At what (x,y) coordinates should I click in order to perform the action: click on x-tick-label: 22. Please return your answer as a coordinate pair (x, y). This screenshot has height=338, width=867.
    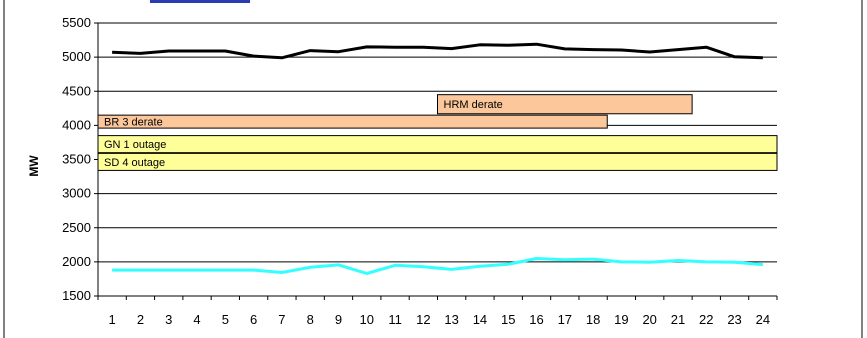
    Looking at the image, I should click on (706, 319).